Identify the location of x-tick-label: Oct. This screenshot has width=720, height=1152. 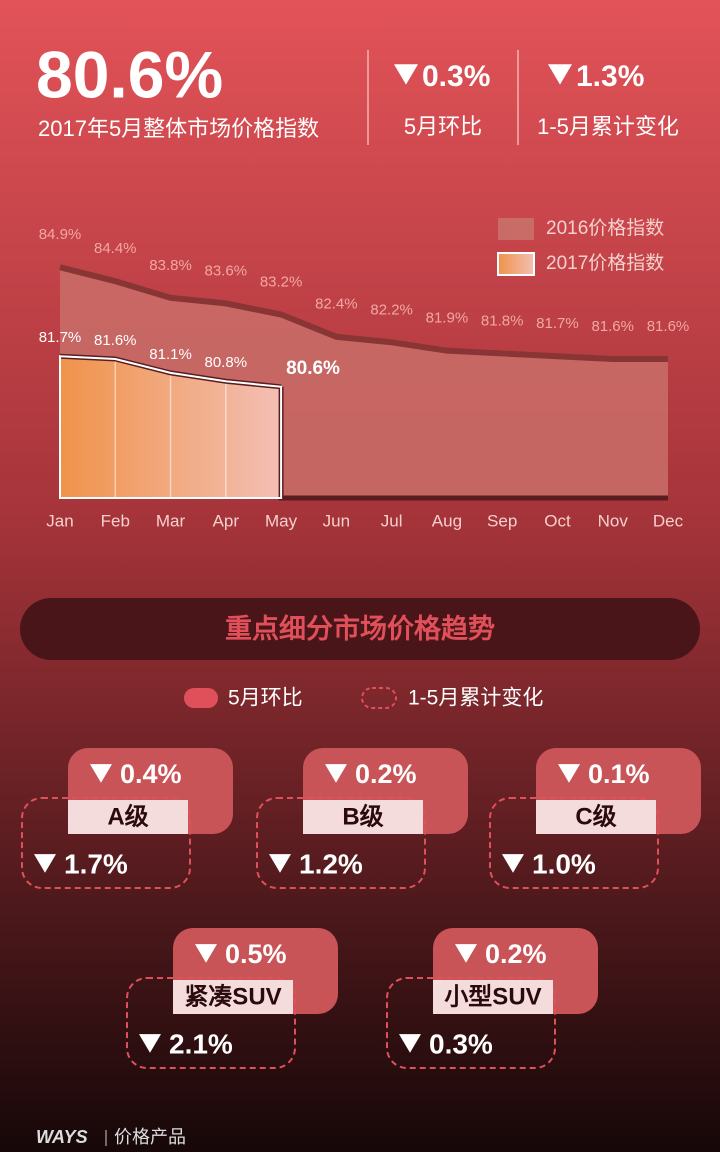
(557, 520).